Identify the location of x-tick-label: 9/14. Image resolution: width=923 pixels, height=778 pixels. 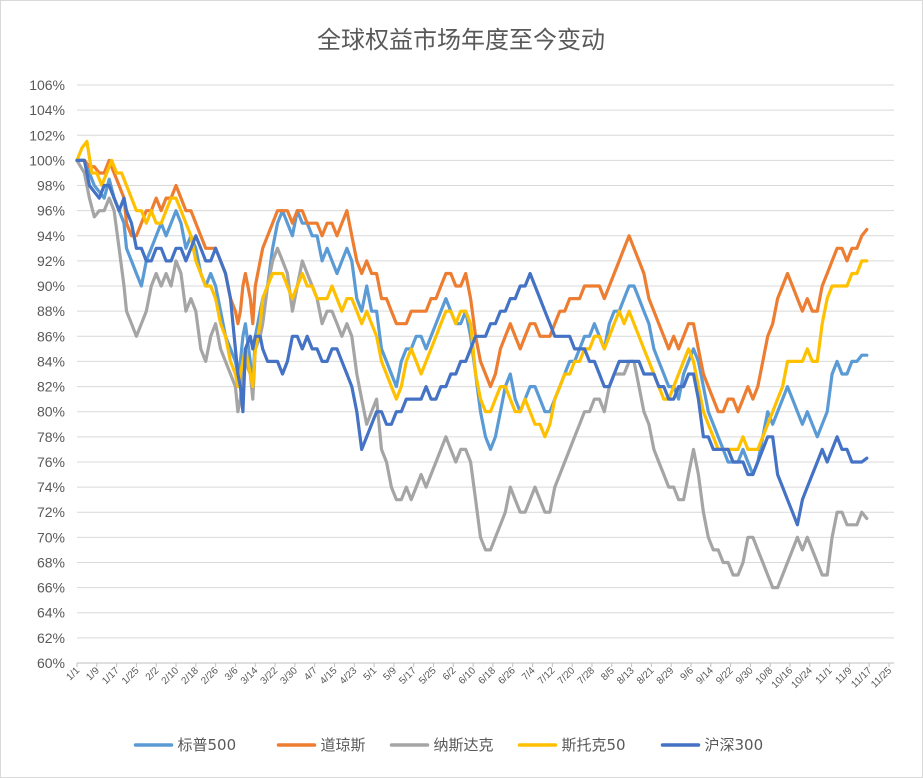
(705, 676).